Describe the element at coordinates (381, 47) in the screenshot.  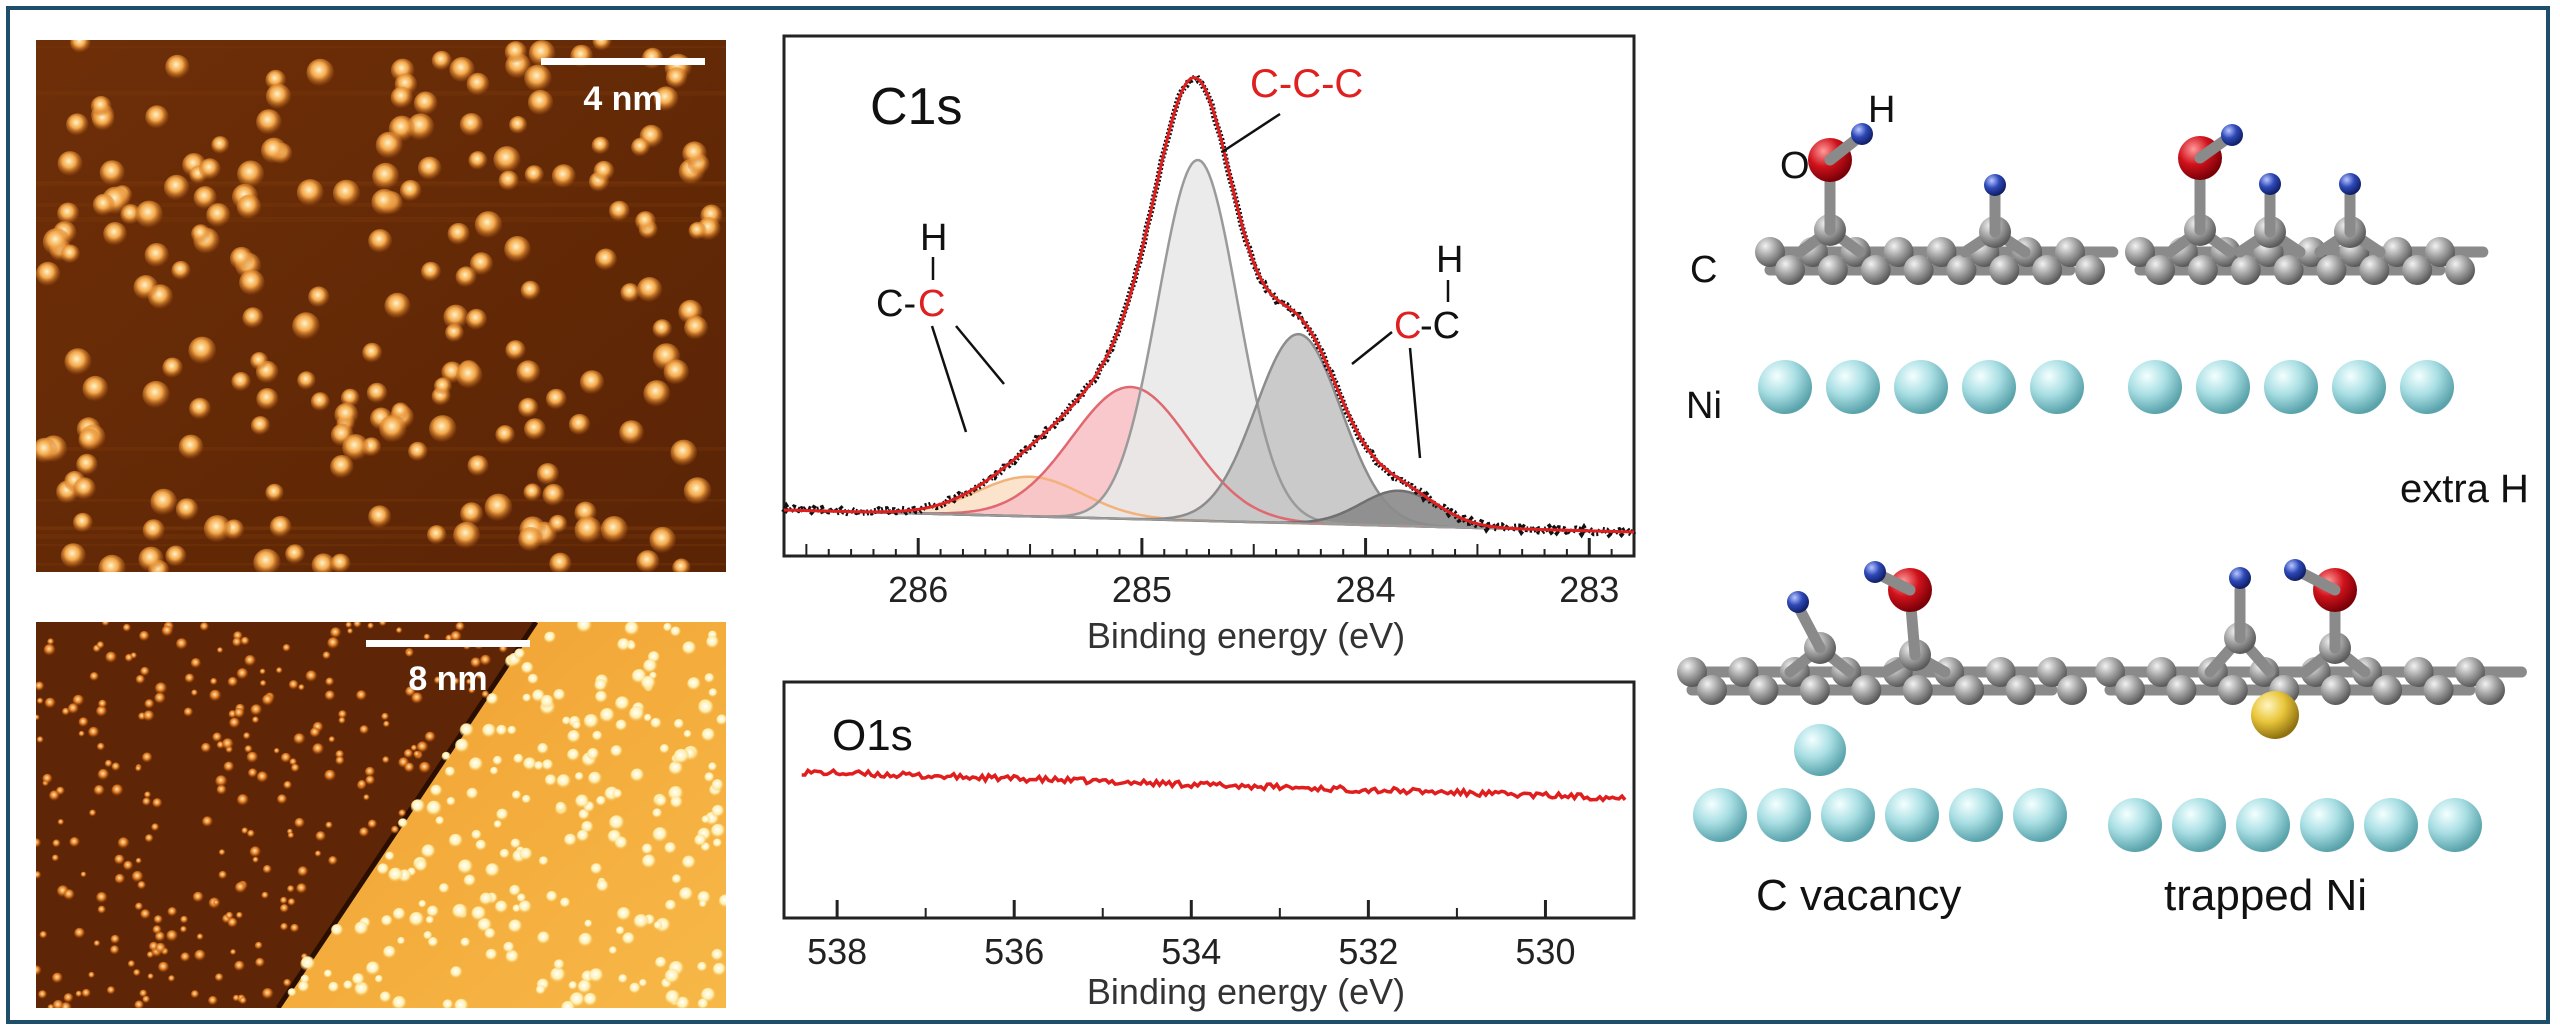
I see `stm-scanline` at that location.